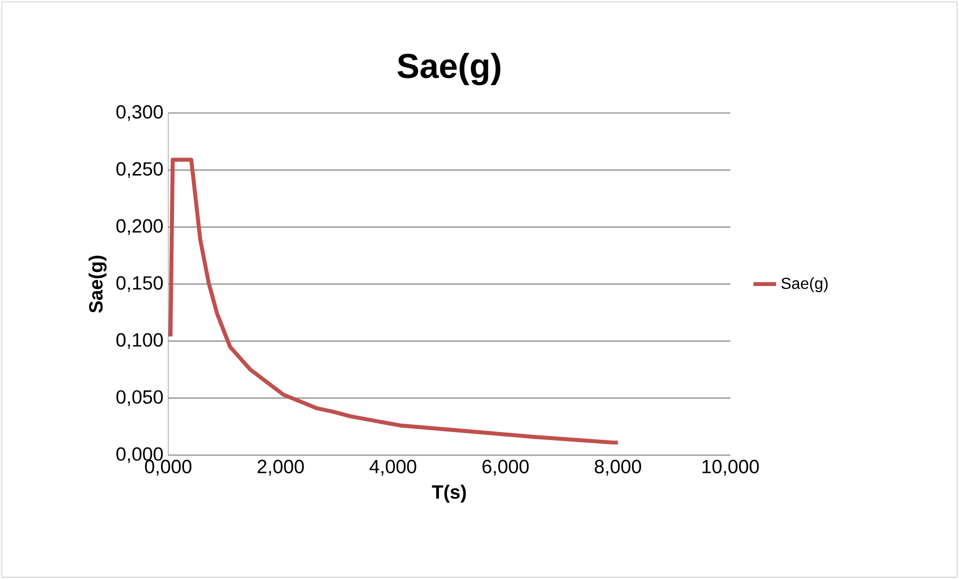  Describe the element at coordinates (448, 69) in the screenshot. I see `chart-title: Sae(g)` at that location.